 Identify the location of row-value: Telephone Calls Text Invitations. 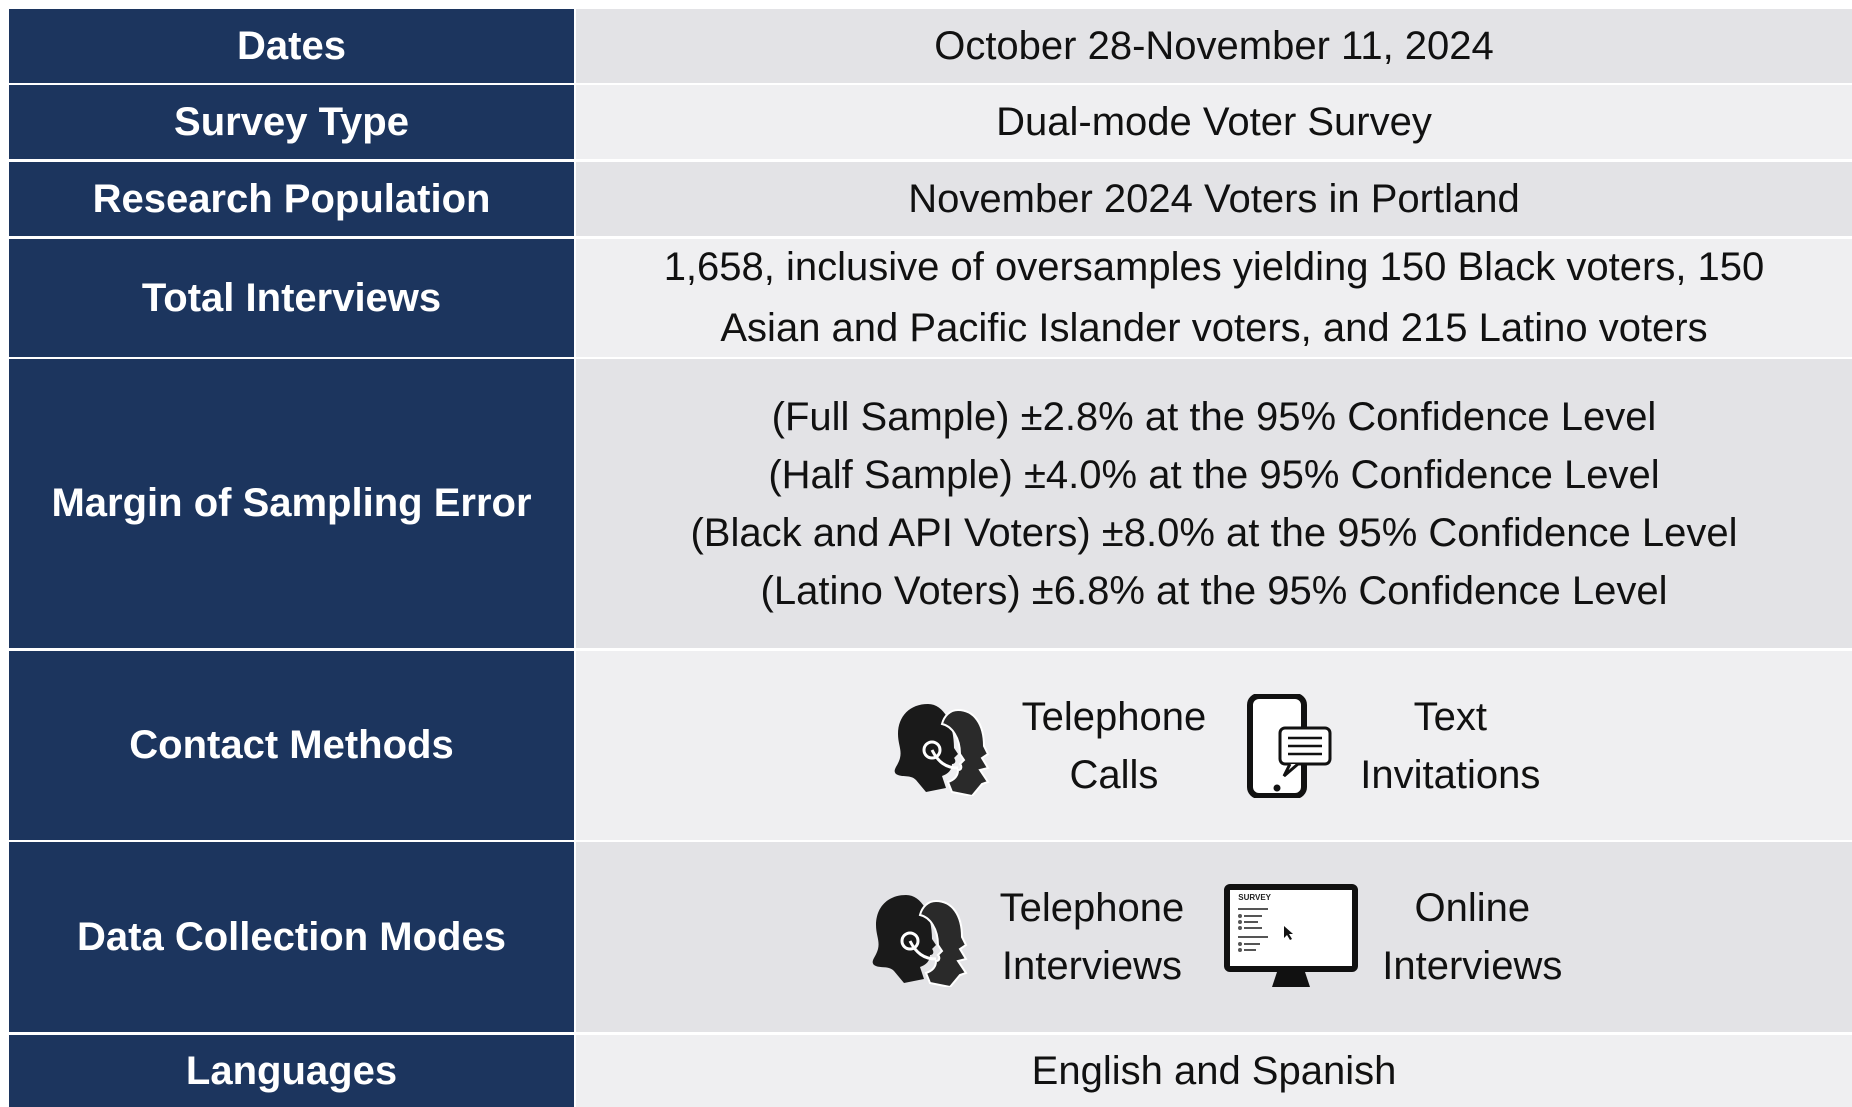
(1214, 745).